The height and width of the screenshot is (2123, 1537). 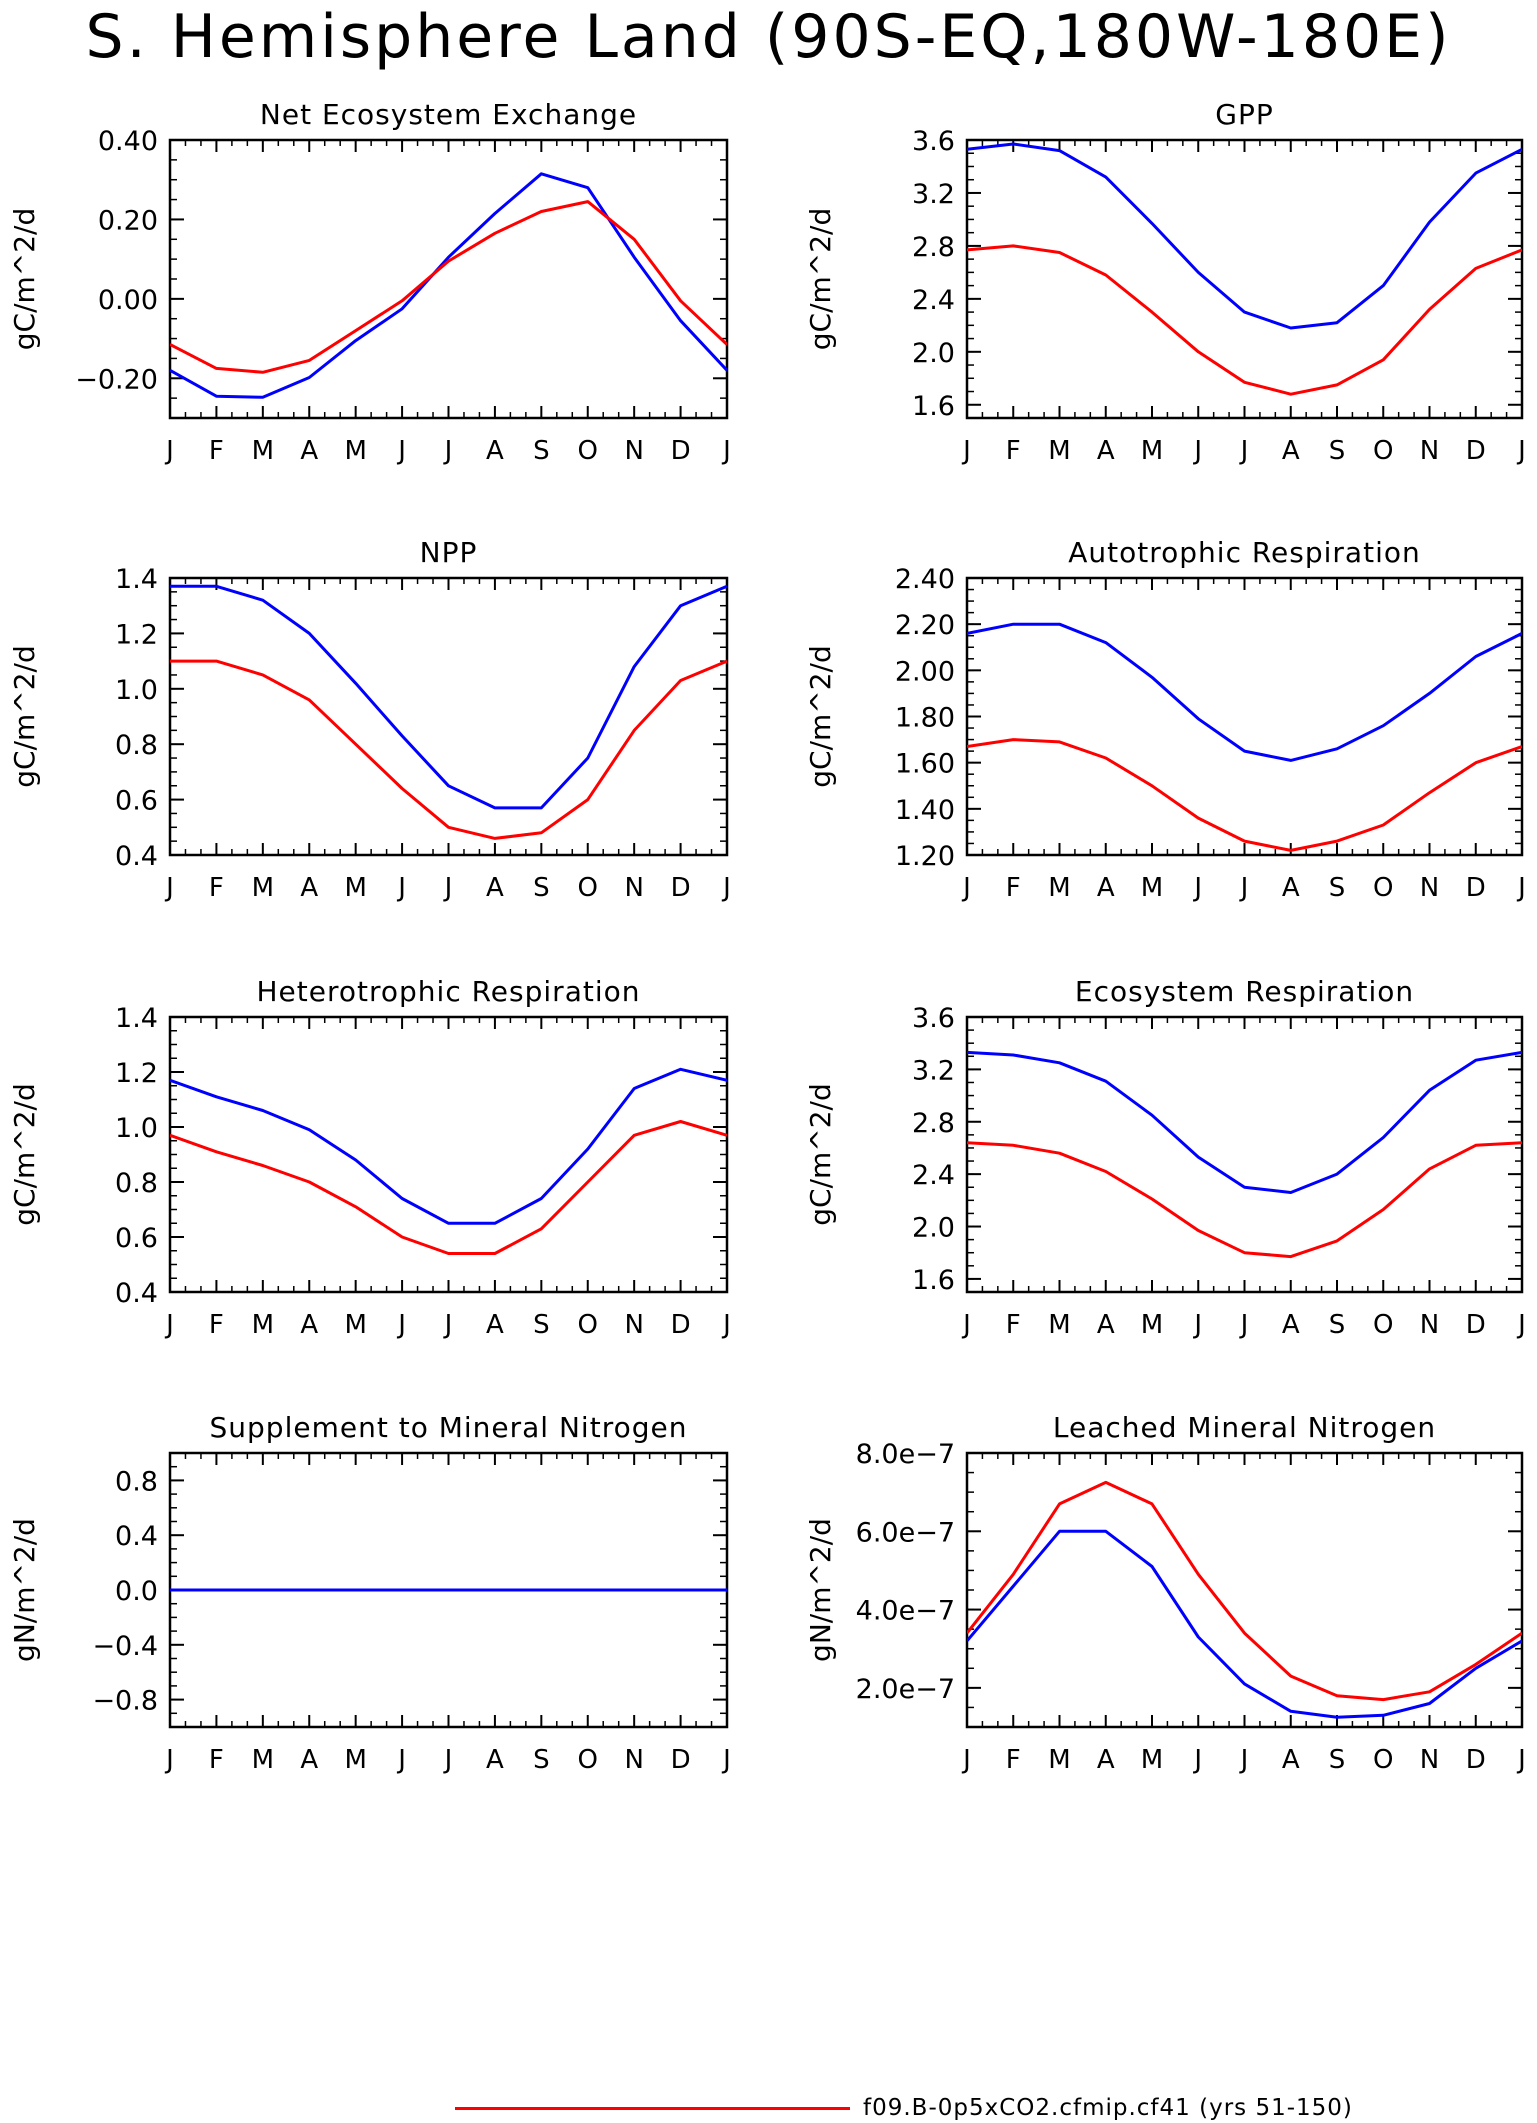 I want to click on y-tick-label: −0.8, so click(x=125, y=1701).